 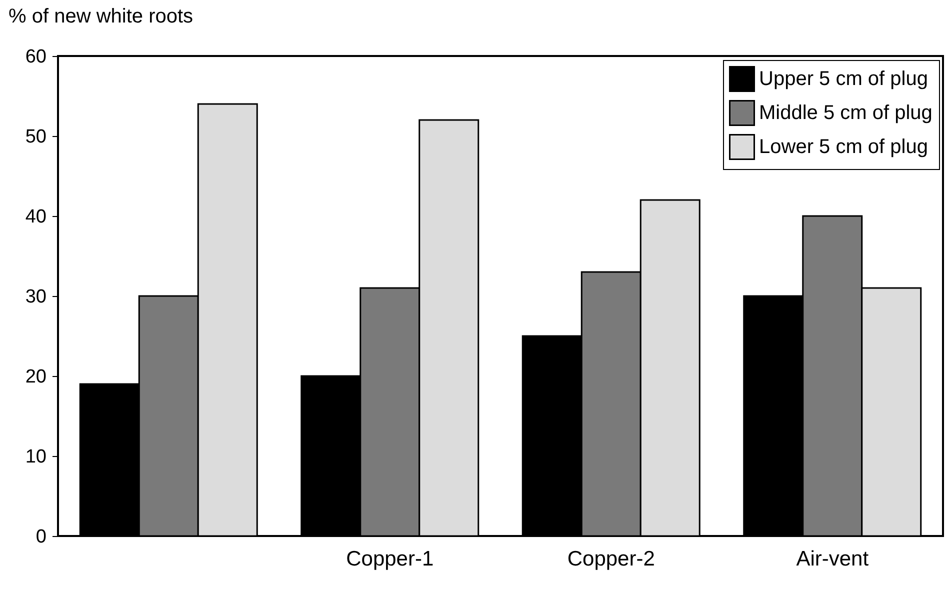 What do you see at coordinates (35, 297) in the screenshot?
I see `y-tick-label: 30` at bounding box center [35, 297].